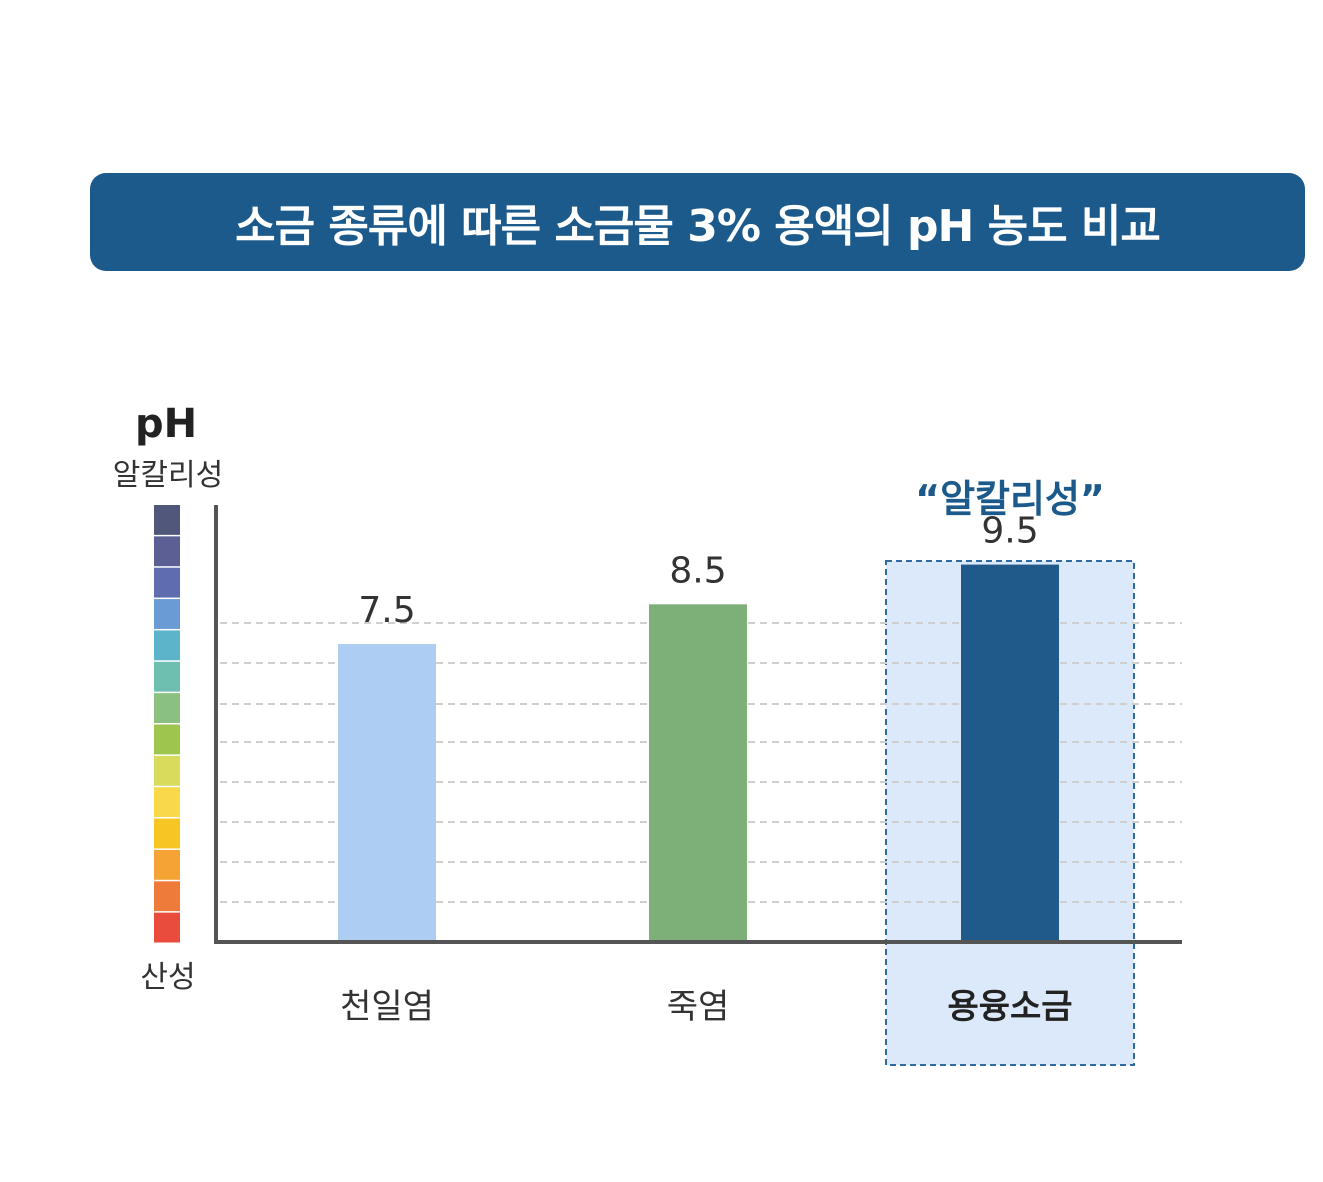 Image resolution: width=1323 pixels, height=1182 pixels. I want to click on scale-bottom-label: 산성, so click(167, 977).